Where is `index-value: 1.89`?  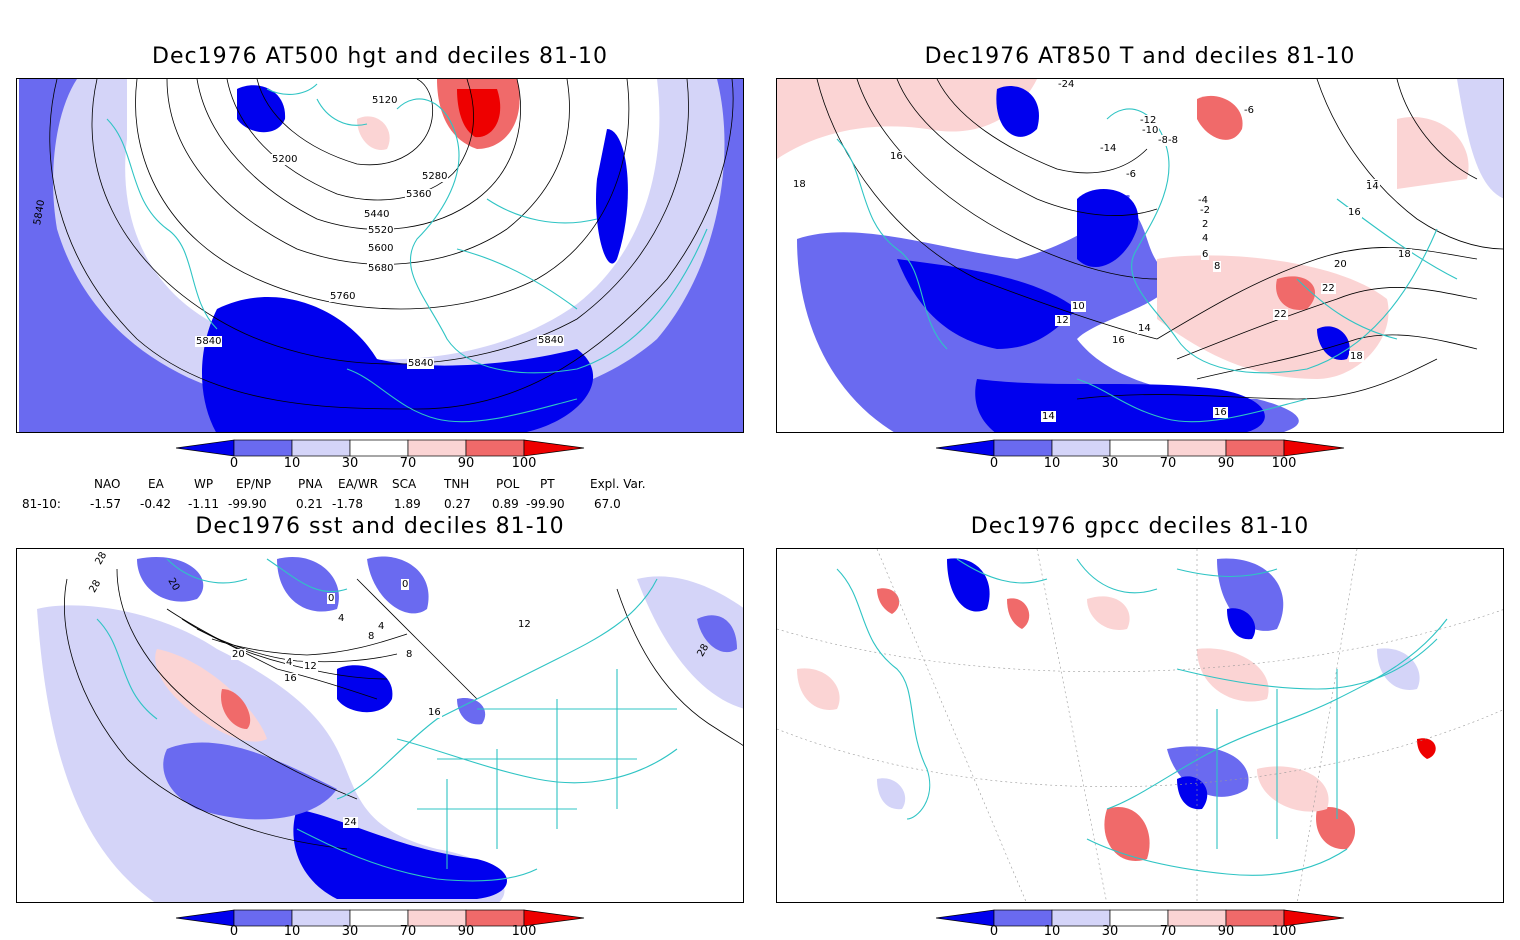 index-value: 1.89 is located at coordinates (407, 504).